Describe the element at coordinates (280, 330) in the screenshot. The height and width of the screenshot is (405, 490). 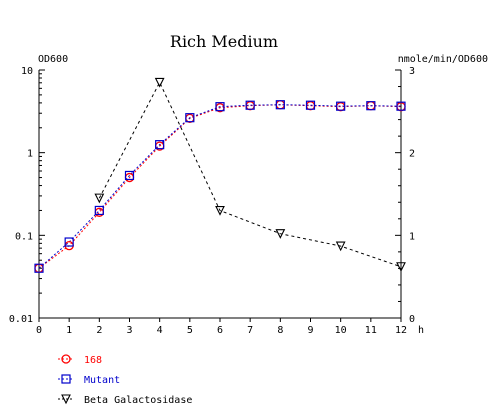
I see `x-tick-label: 8` at that location.